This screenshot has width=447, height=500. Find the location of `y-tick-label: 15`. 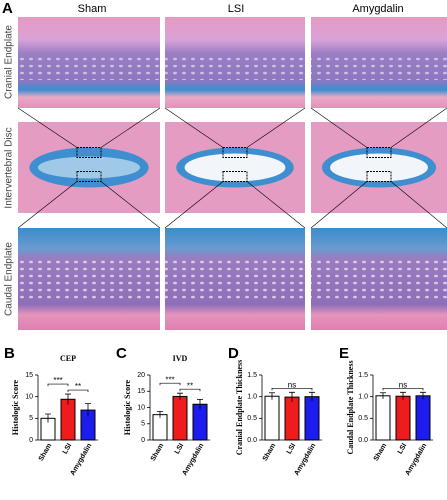

y-tick-label: 15 is located at coordinates (29, 375).